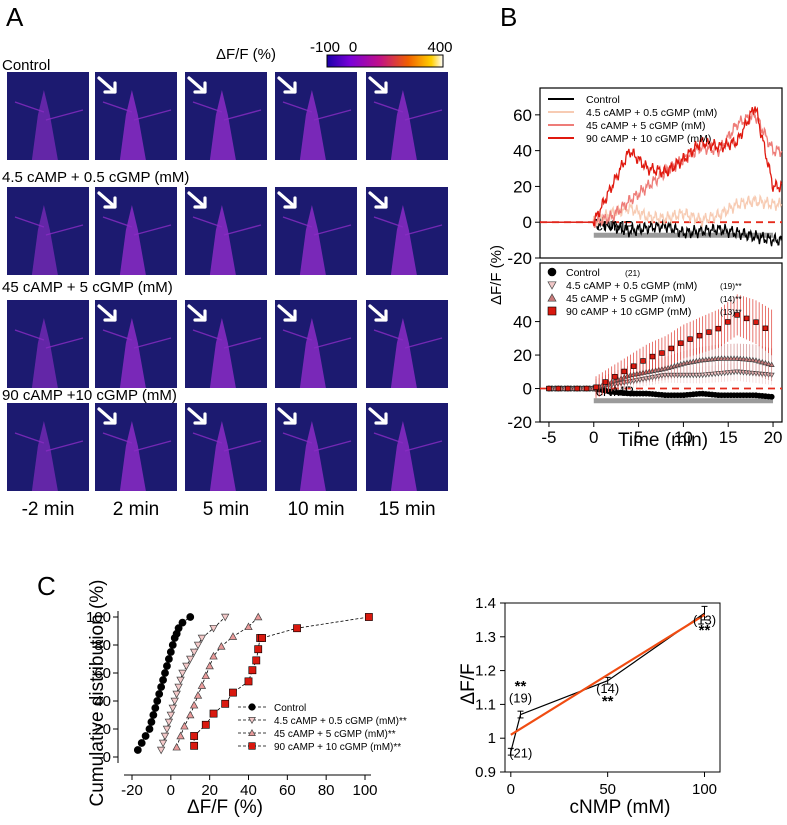 The width and height of the screenshot is (787, 825). Describe the element at coordinates (193, 683) in the screenshot. I see `series-line` at that location.